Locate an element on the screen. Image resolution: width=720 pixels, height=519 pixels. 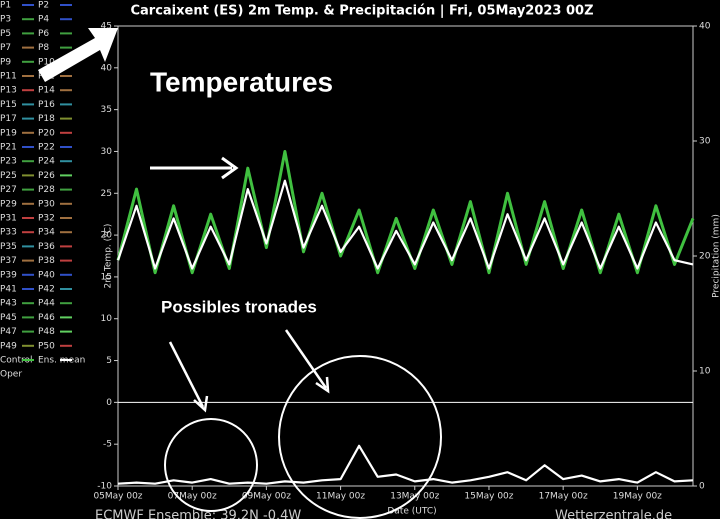
legend-label: P50 is located at coordinates (46, 346).